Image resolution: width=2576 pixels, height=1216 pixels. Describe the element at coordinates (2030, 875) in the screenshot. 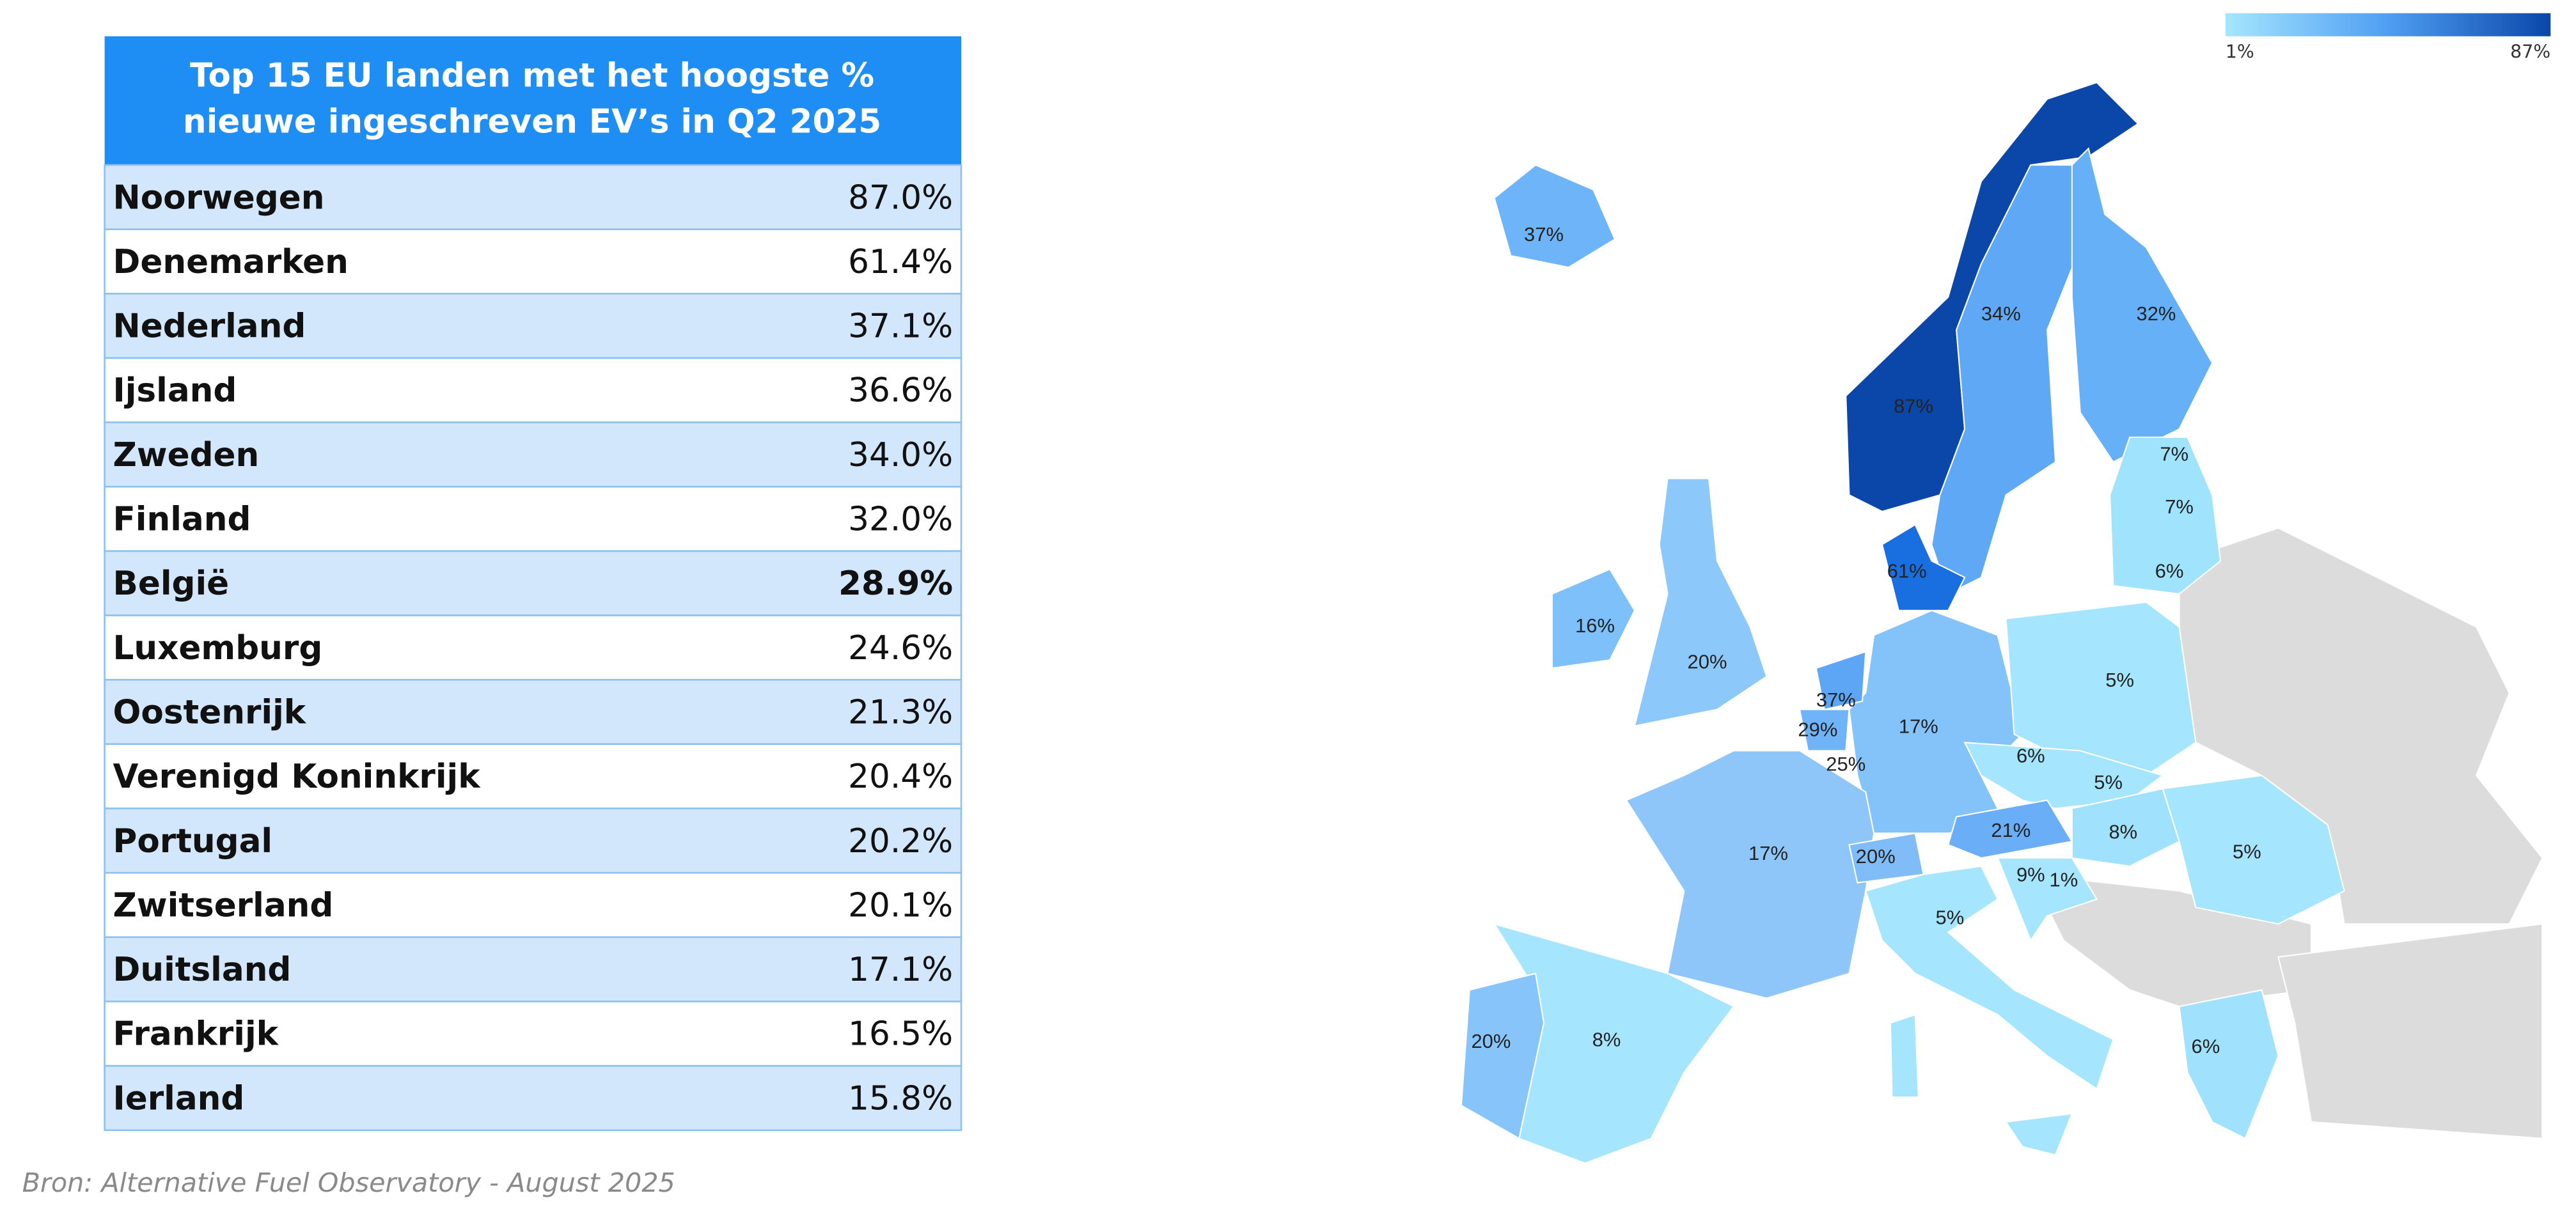

I see `map-label: 9%` at that location.